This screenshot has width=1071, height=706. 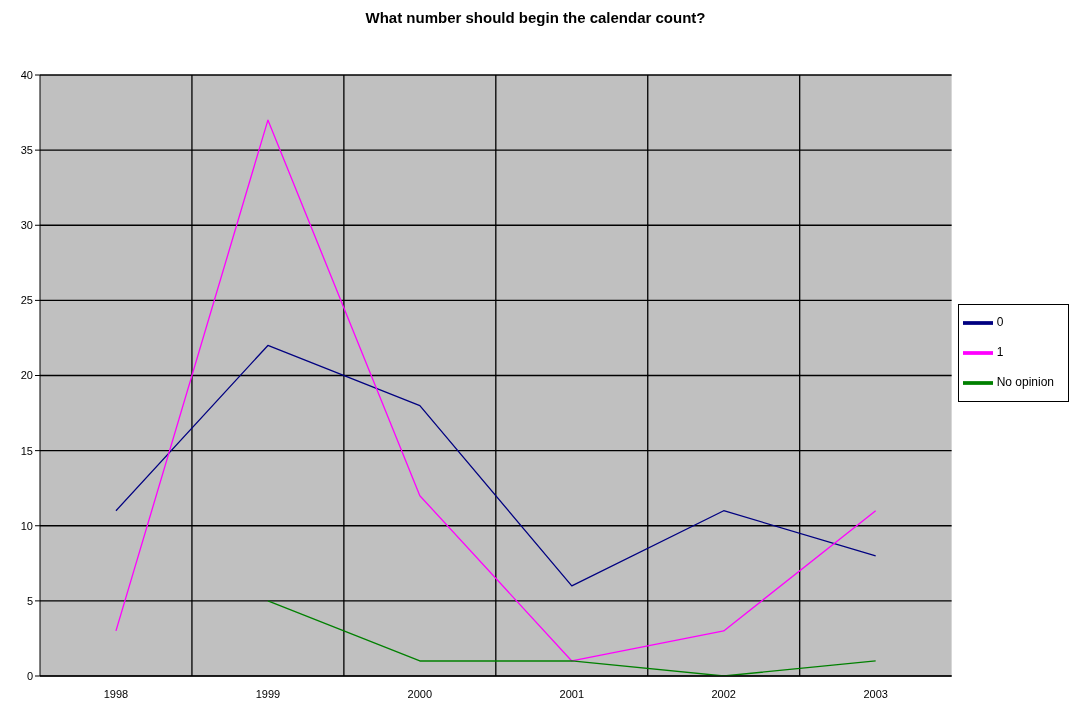 What do you see at coordinates (535, 17) in the screenshot?
I see `chart-title: What number should begin the calendar count?` at bounding box center [535, 17].